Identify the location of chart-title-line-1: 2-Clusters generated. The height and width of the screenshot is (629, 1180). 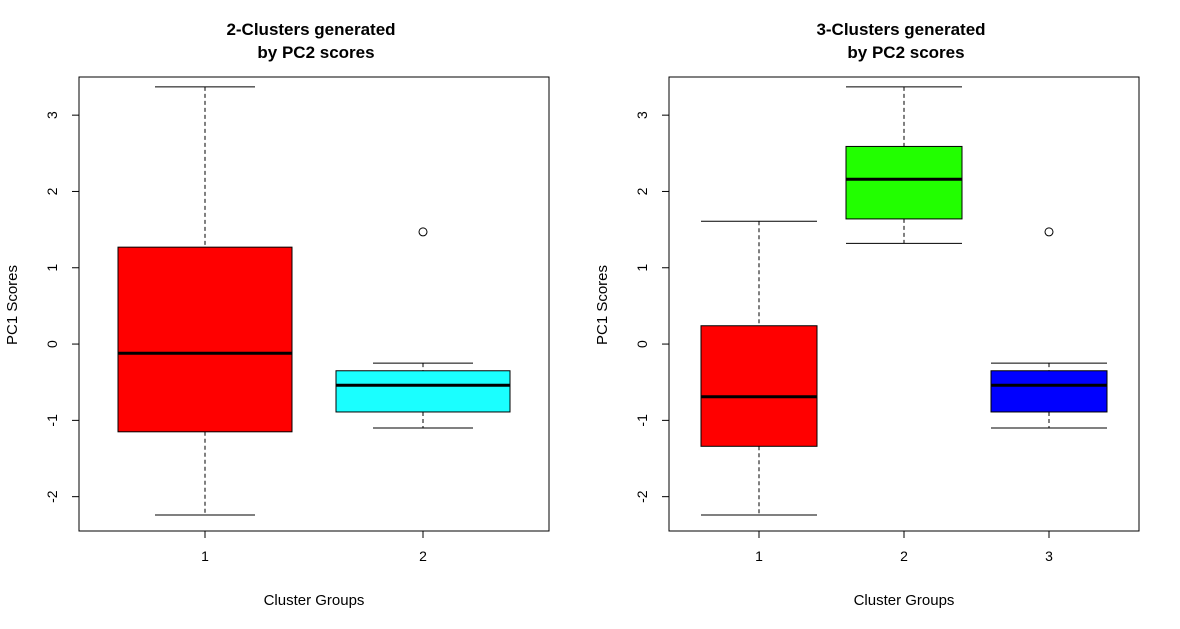
(310, 29).